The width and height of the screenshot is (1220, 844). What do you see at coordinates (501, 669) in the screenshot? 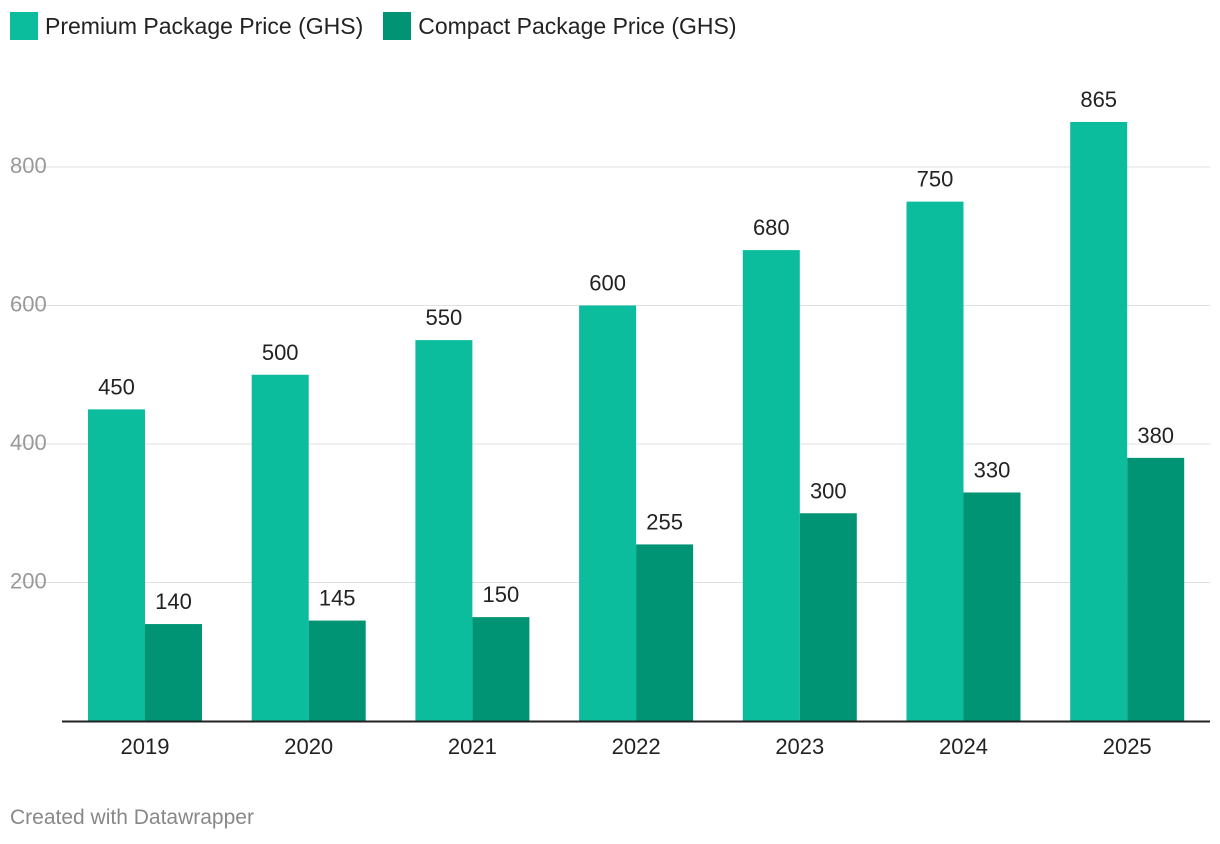
I see `bar-compact-2021` at bounding box center [501, 669].